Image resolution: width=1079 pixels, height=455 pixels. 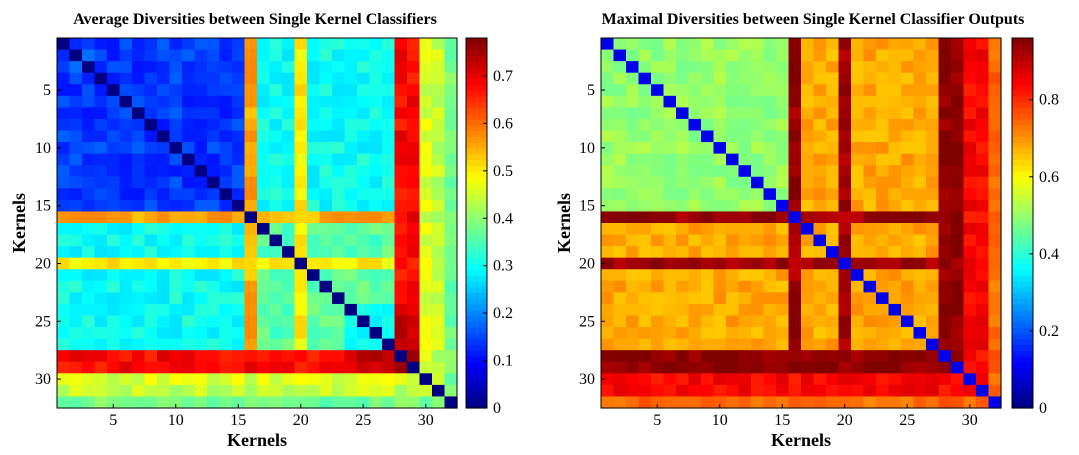 I want to click on y-tick-label: 30, so click(x=43, y=379).